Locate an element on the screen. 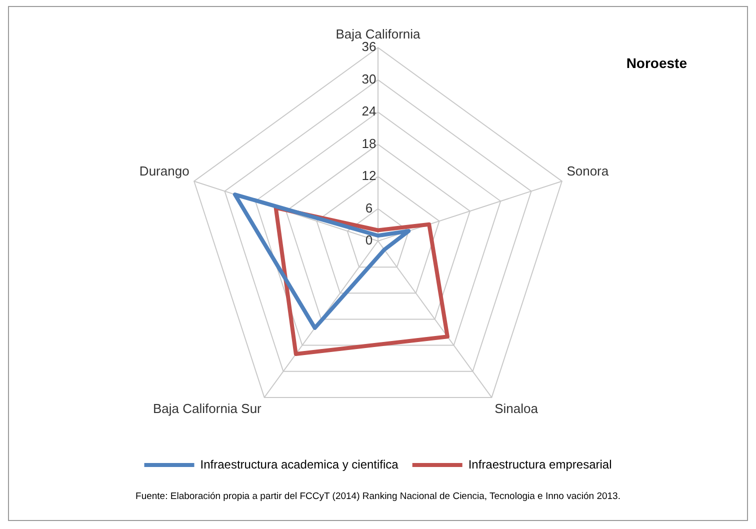 The width and height of the screenshot is (756, 529). spoke-label: Baja California Sur is located at coordinates (207, 408).